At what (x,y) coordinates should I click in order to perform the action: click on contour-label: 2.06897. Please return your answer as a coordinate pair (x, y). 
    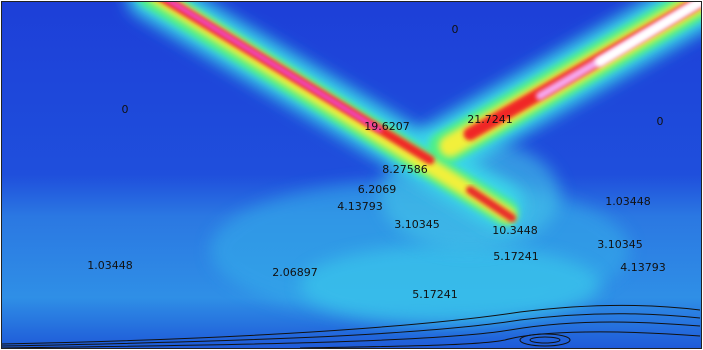
    Looking at the image, I should click on (295, 272).